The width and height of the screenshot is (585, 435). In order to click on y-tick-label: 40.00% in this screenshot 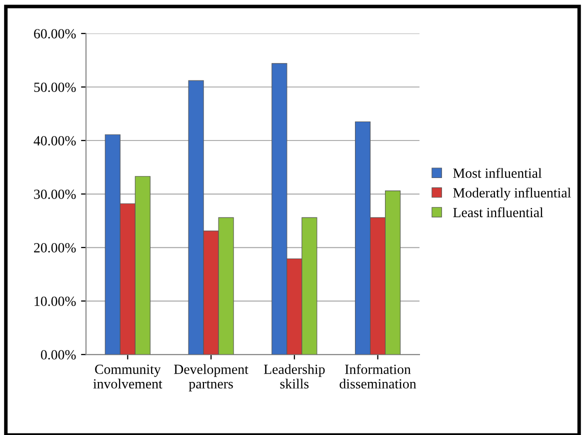, I will do `click(55, 141)`.